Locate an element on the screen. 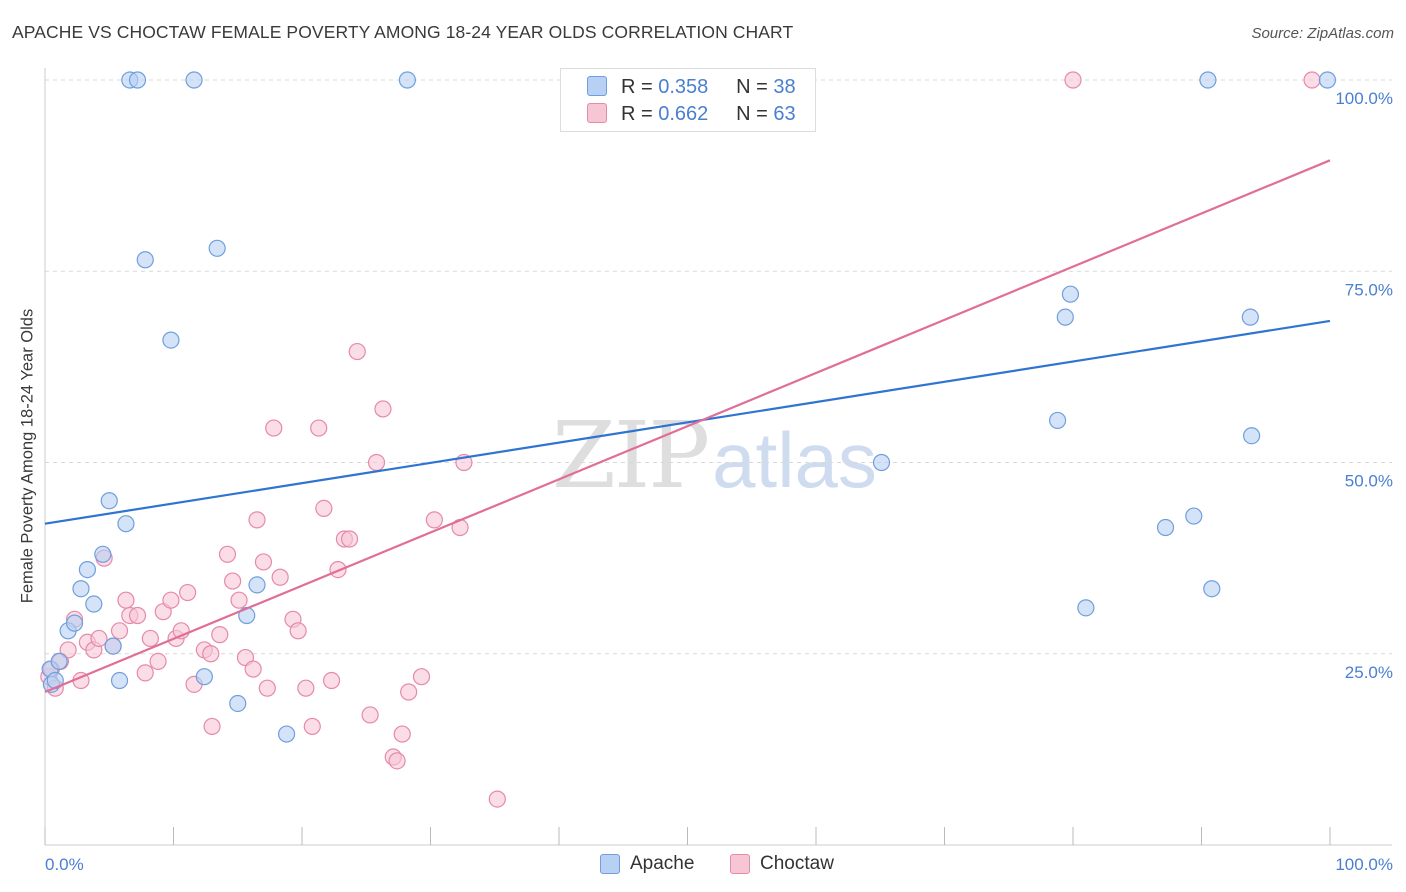  legend-row-apache: R = 0.358 N = 38 is located at coordinates (691, 87).